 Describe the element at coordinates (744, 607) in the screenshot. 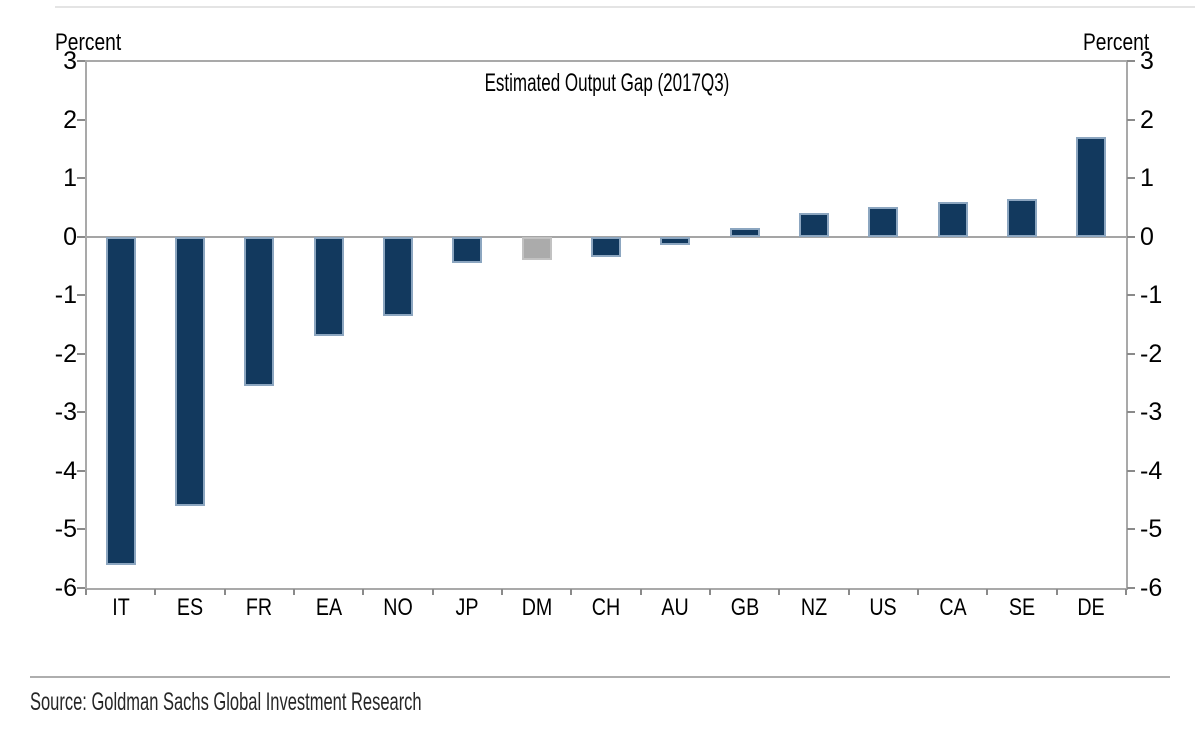

I see `x-axis-label-gb: GB` at that location.